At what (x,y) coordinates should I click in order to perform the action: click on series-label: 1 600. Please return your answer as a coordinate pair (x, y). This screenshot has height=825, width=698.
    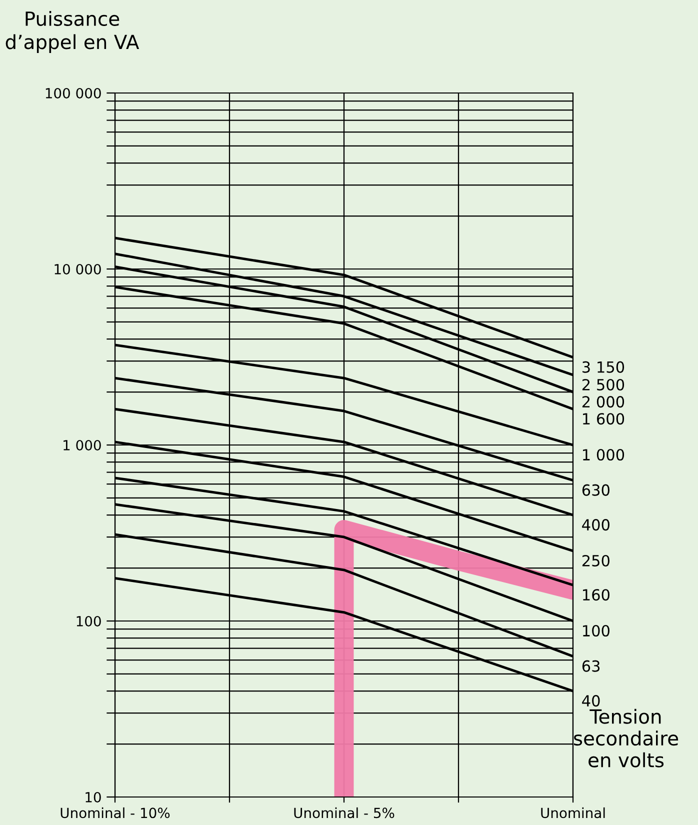
    Looking at the image, I should click on (603, 419).